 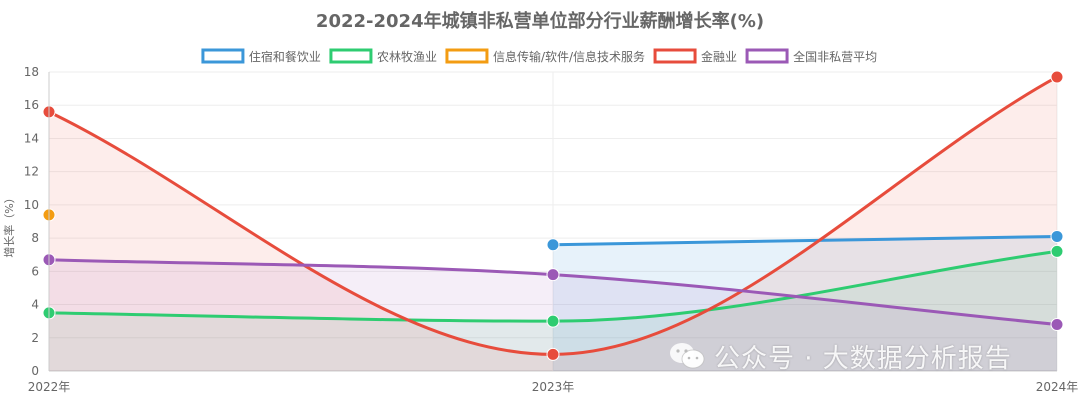 What do you see at coordinates (31, 172) in the screenshot?
I see `y-tick-label: 12` at bounding box center [31, 172].